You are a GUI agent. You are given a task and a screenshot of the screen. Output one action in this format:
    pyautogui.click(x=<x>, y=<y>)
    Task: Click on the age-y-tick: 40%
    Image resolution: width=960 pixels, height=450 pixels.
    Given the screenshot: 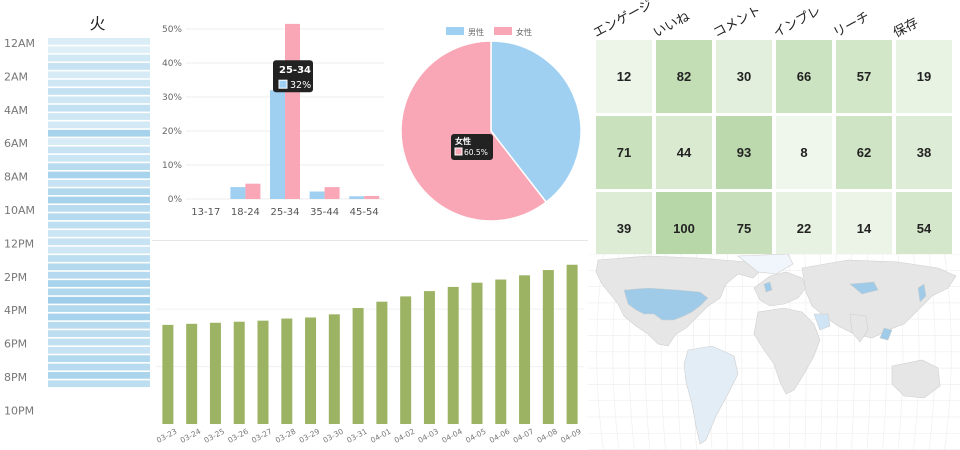 What is the action you would take?
    pyautogui.click(x=172, y=64)
    